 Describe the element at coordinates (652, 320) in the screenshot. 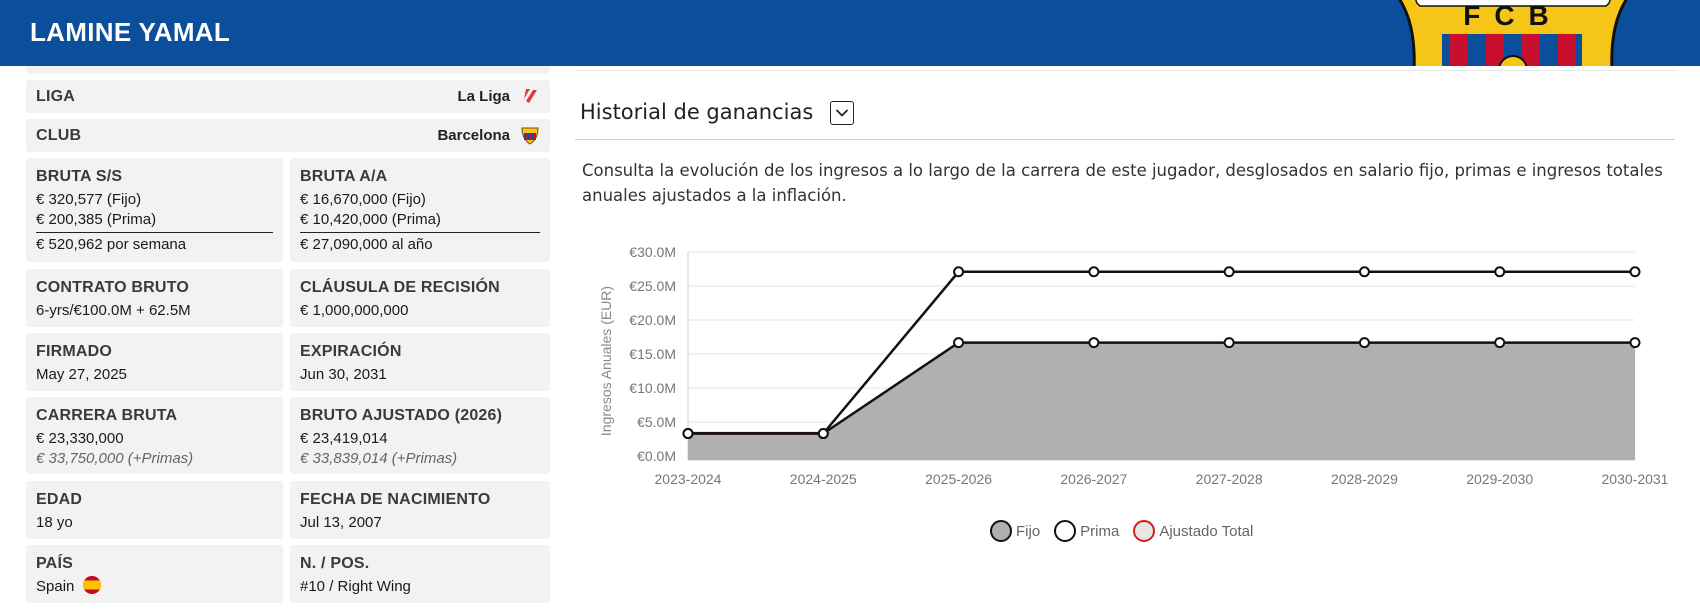

I see `y-tick-label: €20.0M` at that location.